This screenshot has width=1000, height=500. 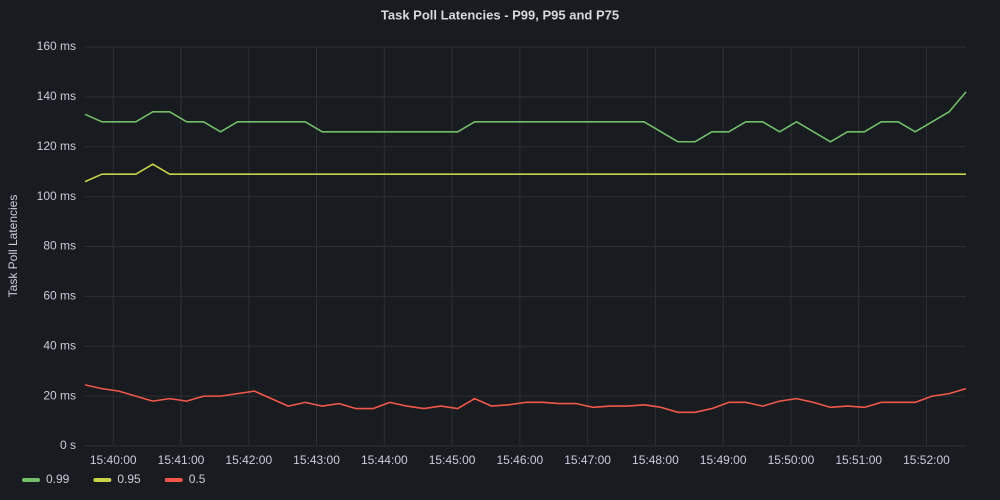 I want to click on x-tick-label: 15:48:00, so click(x=655, y=460).